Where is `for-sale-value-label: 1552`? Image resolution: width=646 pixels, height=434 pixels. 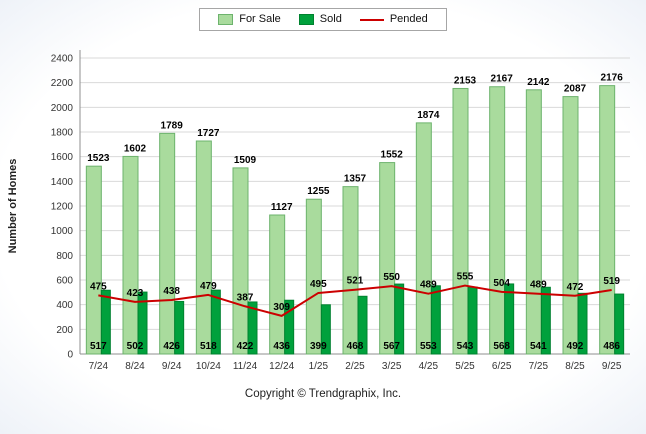 for-sale-value-label: 1552 is located at coordinates (392, 155).